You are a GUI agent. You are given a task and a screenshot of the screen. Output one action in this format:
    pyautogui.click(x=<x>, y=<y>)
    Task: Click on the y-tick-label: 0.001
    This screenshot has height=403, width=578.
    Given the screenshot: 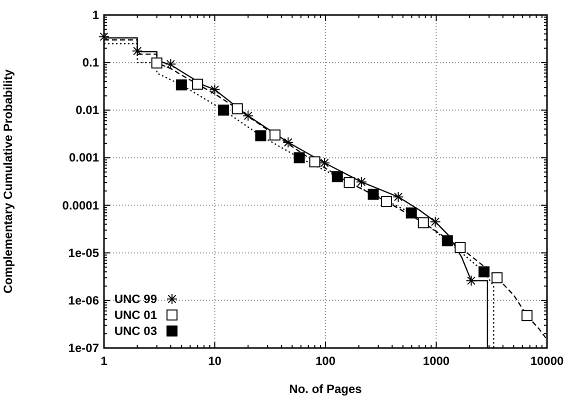 What is the action you would take?
    pyautogui.click(x=84, y=157)
    